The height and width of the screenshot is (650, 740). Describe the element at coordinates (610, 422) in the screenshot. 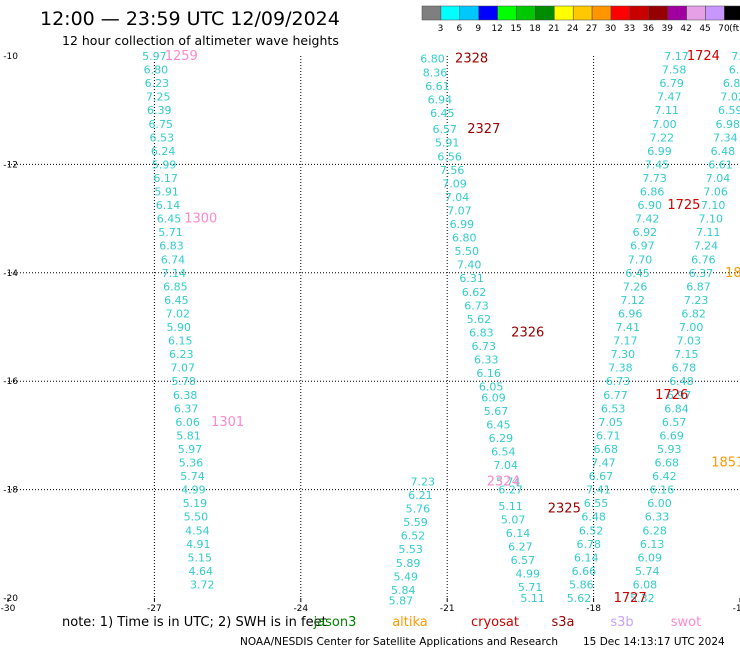

I see `wave-height-value: 7.05` at that location.